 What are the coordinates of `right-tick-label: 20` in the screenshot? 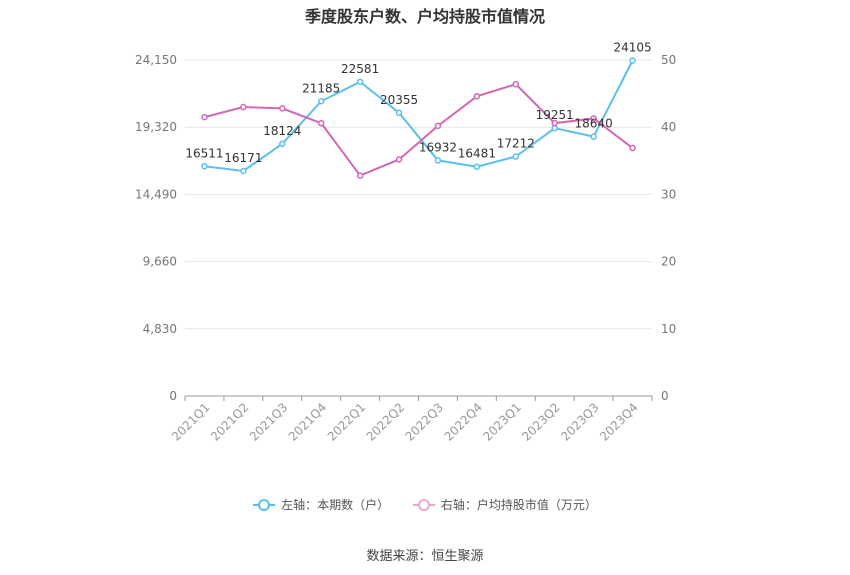 It's located at (668, 262).